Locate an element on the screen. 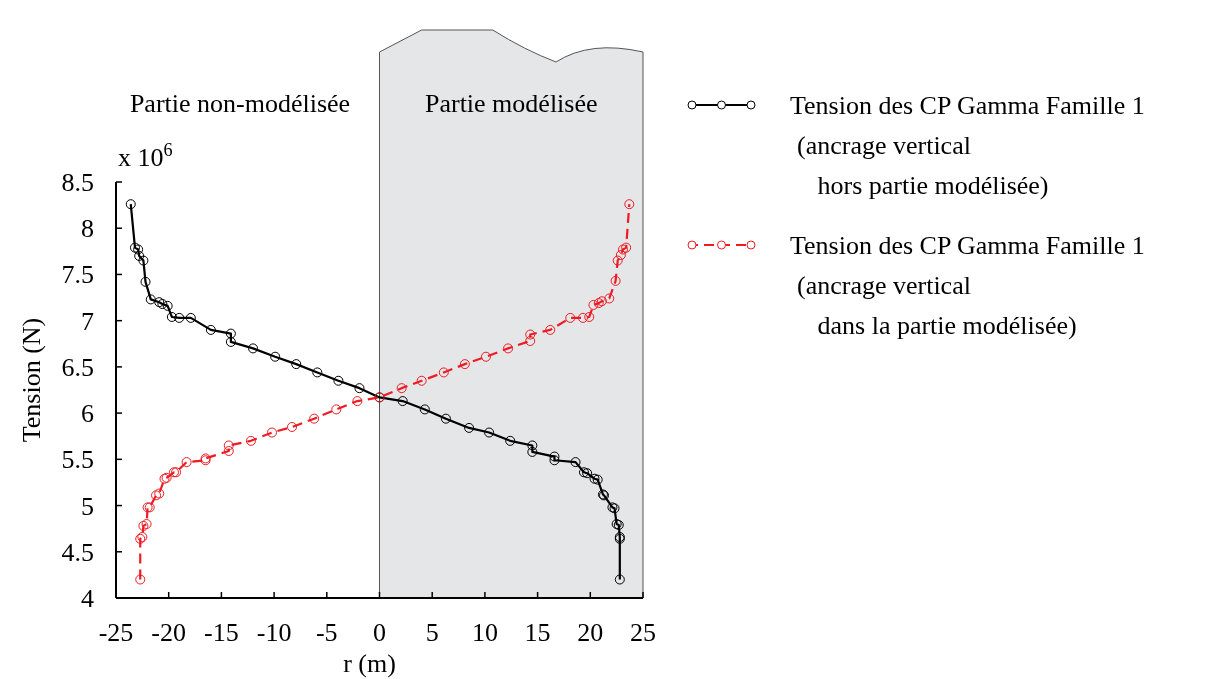  x-tick-label: 25 is located at coordinates (643, 632).